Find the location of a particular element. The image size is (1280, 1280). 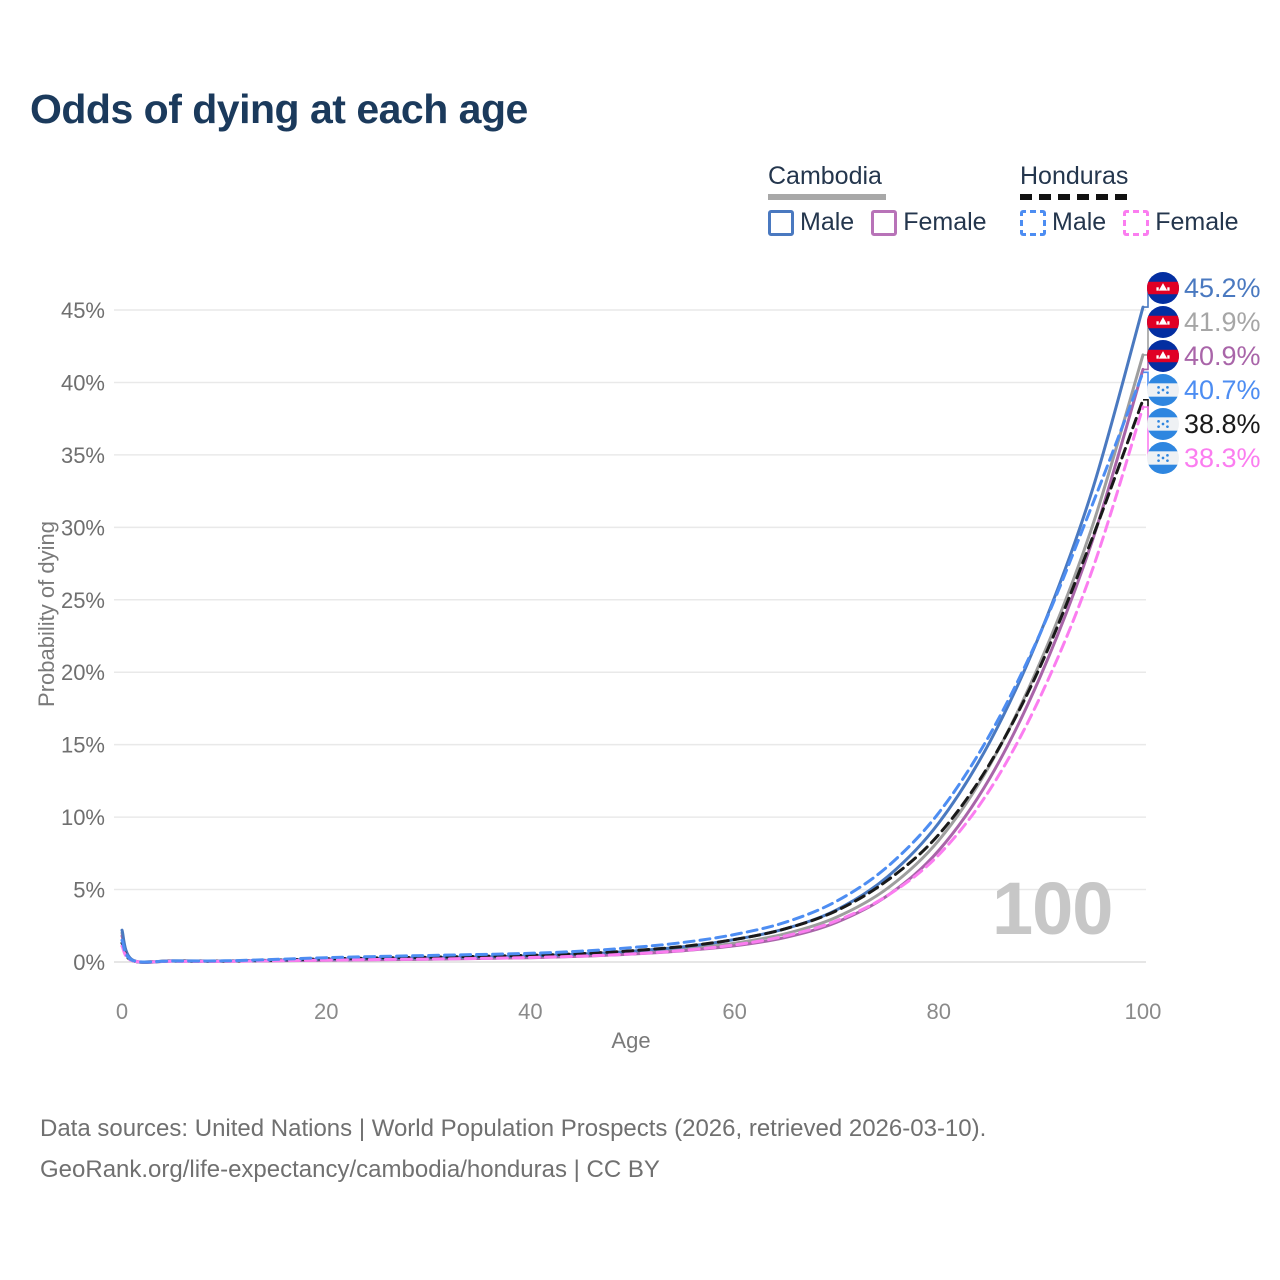

y-tick-label: 20% is located at coordinates (83, 672).